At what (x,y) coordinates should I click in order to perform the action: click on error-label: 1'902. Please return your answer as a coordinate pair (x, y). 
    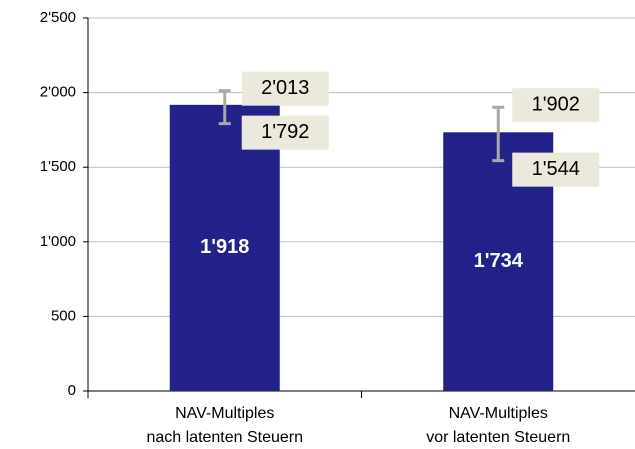
    Looking at the image, I should click on (556, 105).